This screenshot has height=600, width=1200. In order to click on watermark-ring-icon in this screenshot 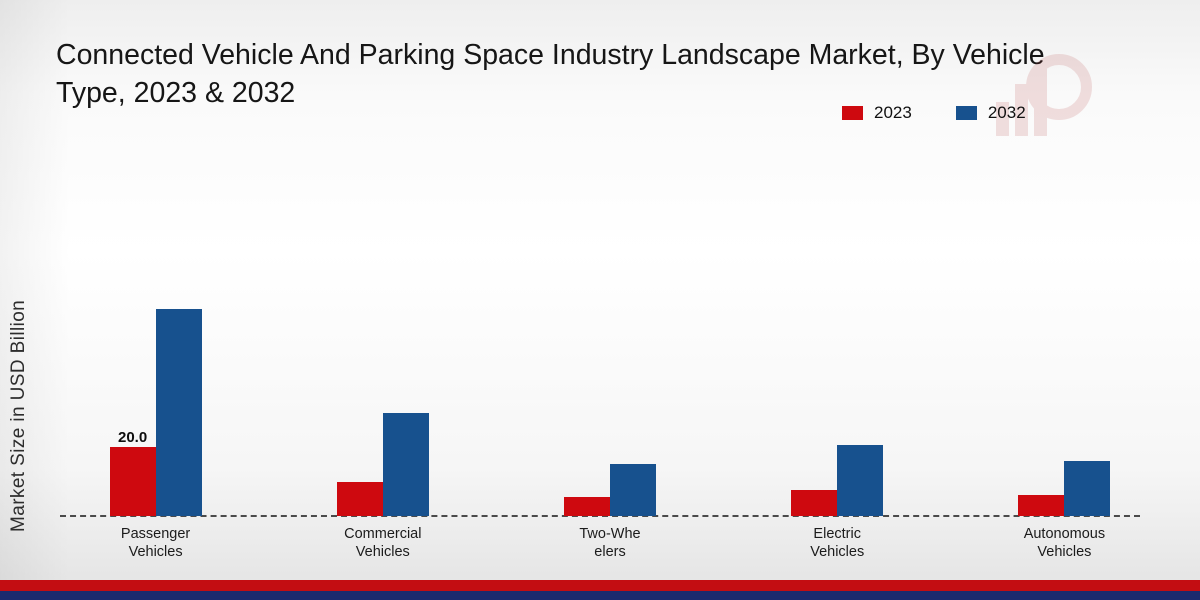, I will do `click(1059, 87)`.